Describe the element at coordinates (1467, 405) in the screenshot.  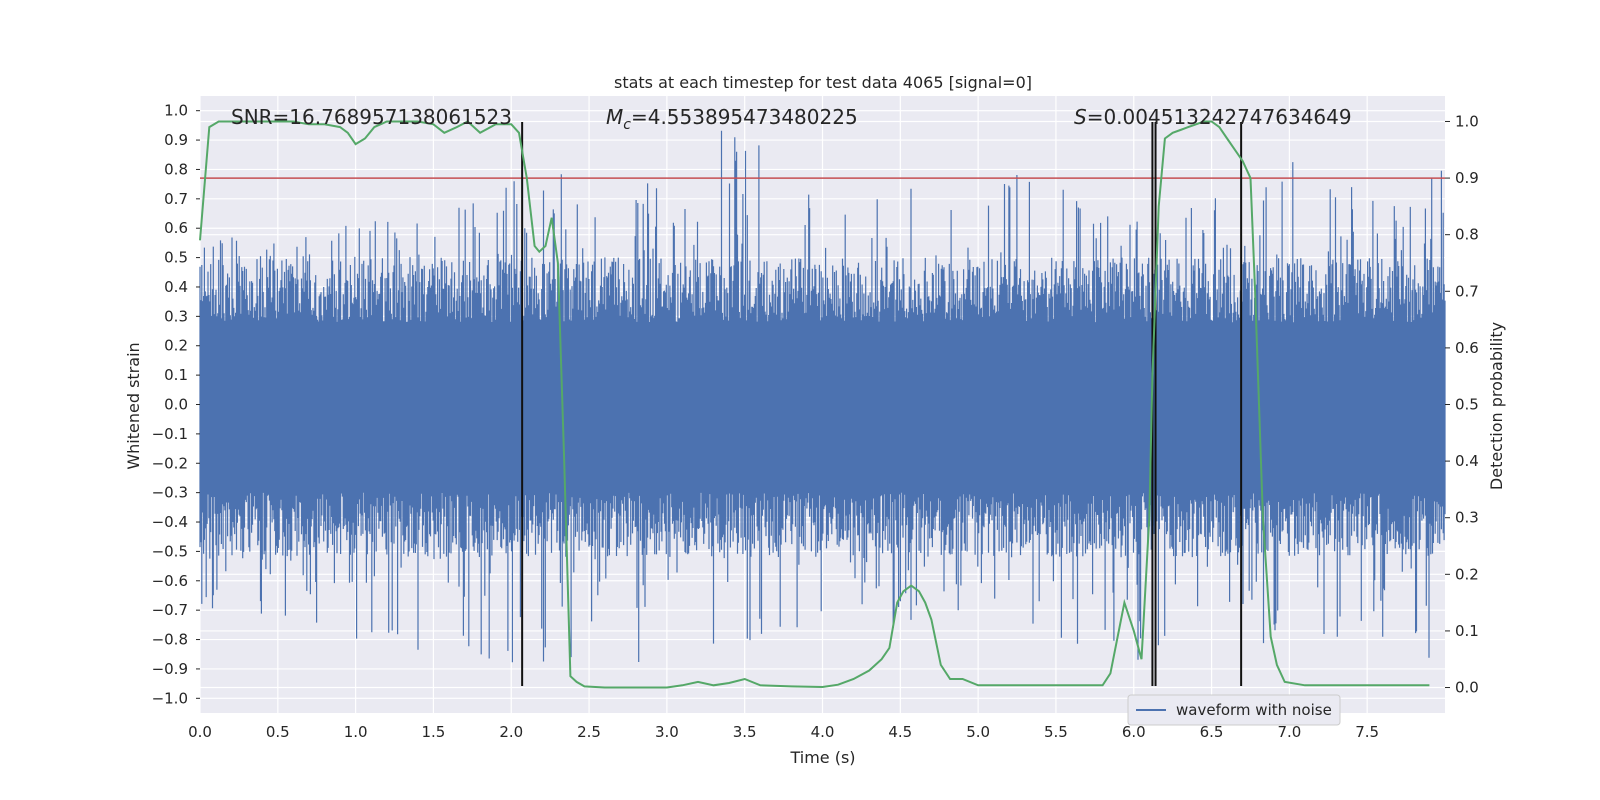
I see `y2-tick-label: 0.5` at that location.